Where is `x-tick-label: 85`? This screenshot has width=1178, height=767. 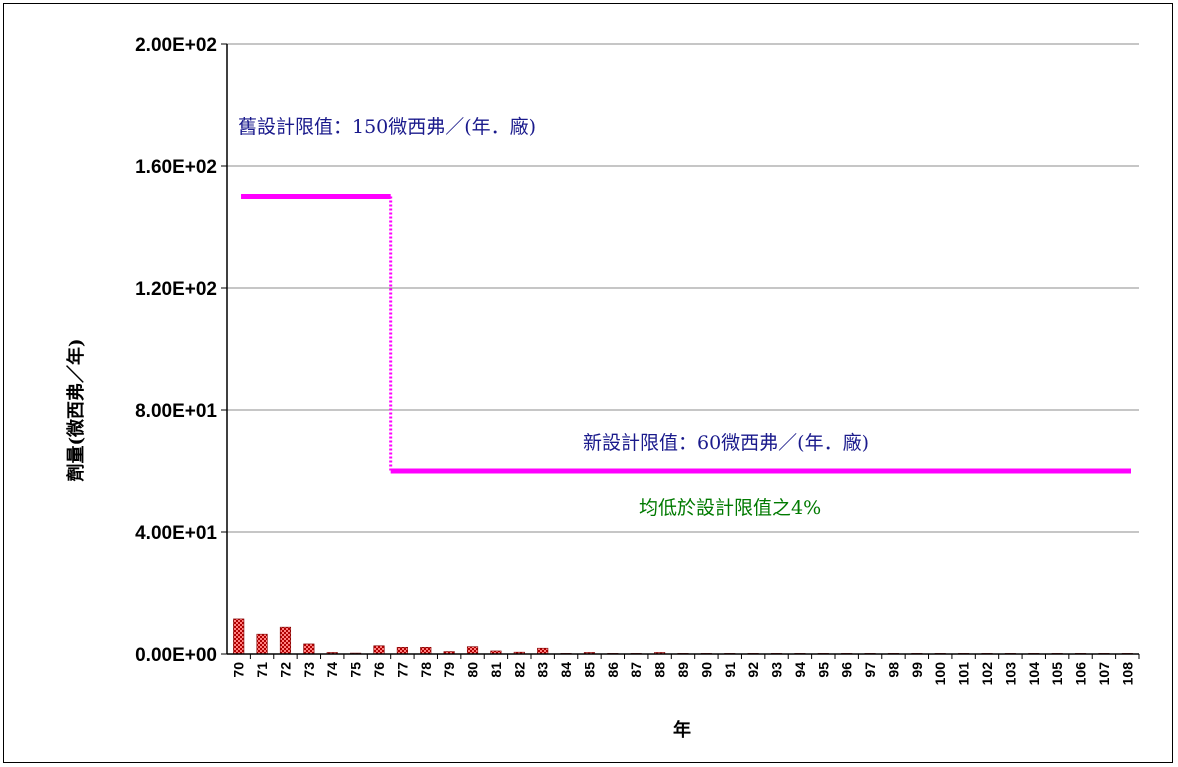 x-tick-label: 85 is located at coordinates (589, 670).